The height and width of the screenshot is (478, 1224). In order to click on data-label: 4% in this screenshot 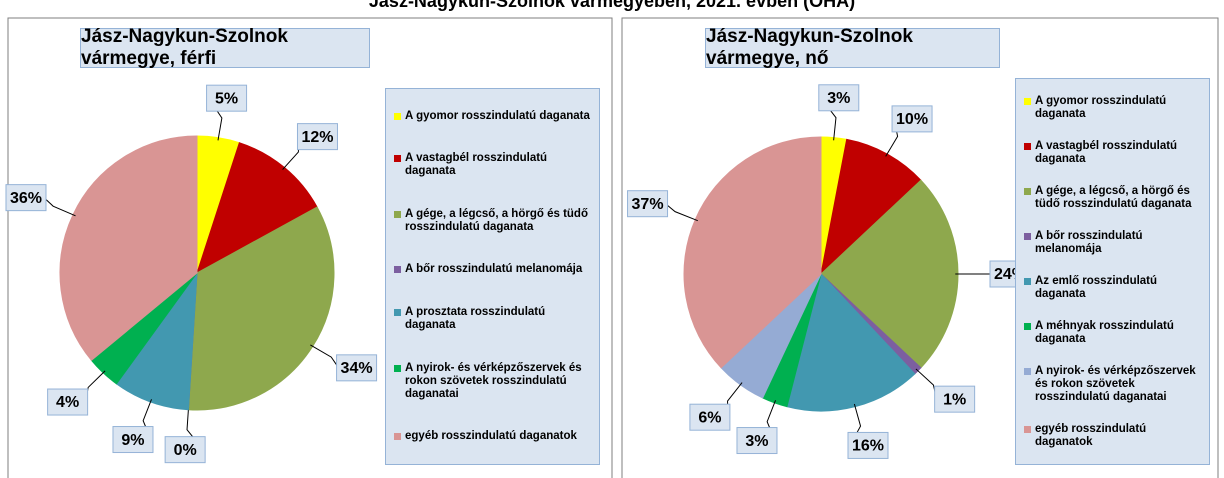, I will do `click(67, 402)`.